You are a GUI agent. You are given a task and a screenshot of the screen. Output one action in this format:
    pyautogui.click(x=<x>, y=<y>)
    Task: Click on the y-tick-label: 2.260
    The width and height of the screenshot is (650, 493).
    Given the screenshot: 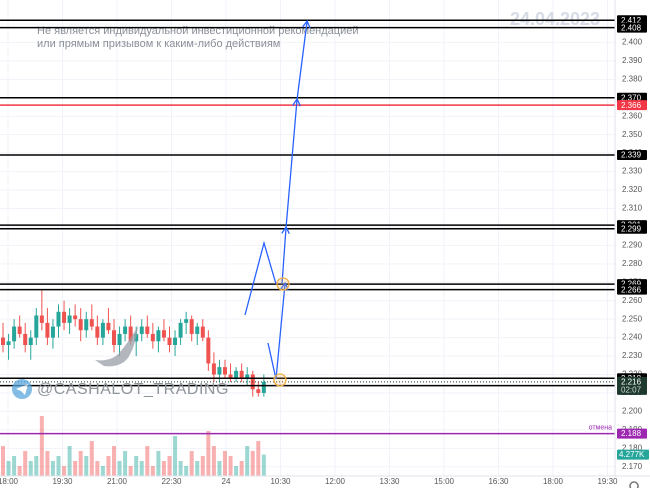 What is the action you would take?
    pyautogui.click(x=632, y=300)
    